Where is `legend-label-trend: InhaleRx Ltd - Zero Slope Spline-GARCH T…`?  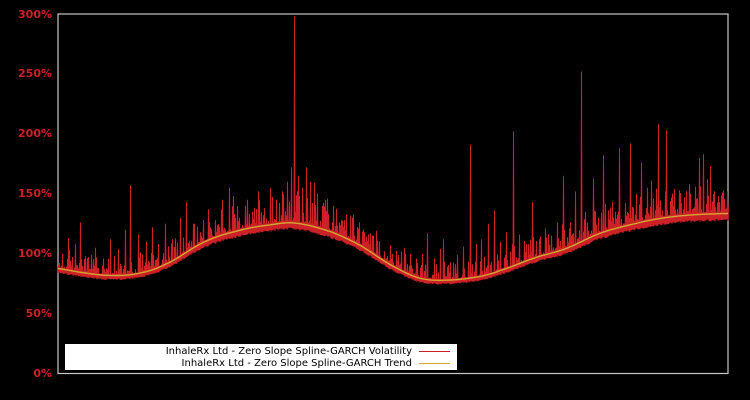 legend-label-trend: InhaleRx Ltd - Zero Slope Spline-GARCH T… is located at coordinates (296, 363).